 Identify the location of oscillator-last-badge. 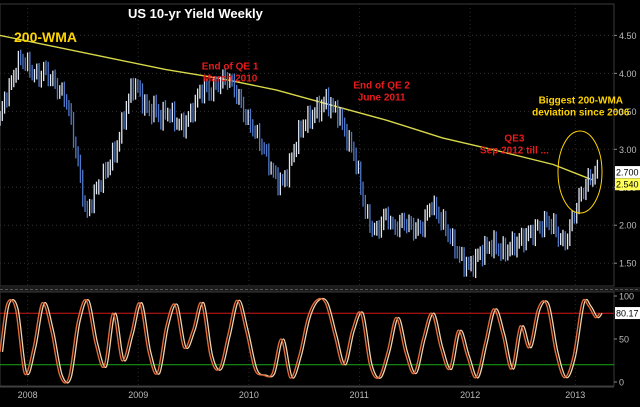
(627, 313).